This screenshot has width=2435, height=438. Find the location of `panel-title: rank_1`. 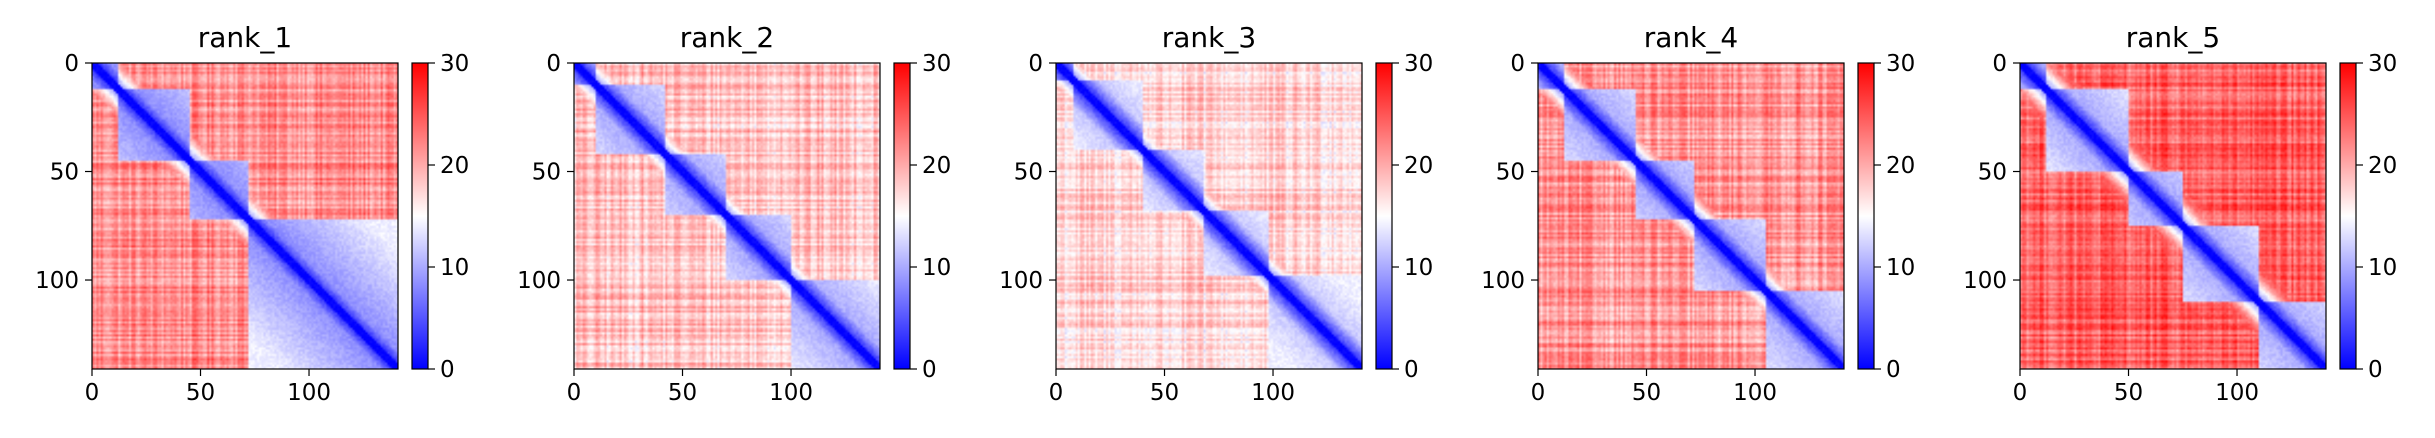

panel-title: rank_1 is located at coordinates (245, 37).